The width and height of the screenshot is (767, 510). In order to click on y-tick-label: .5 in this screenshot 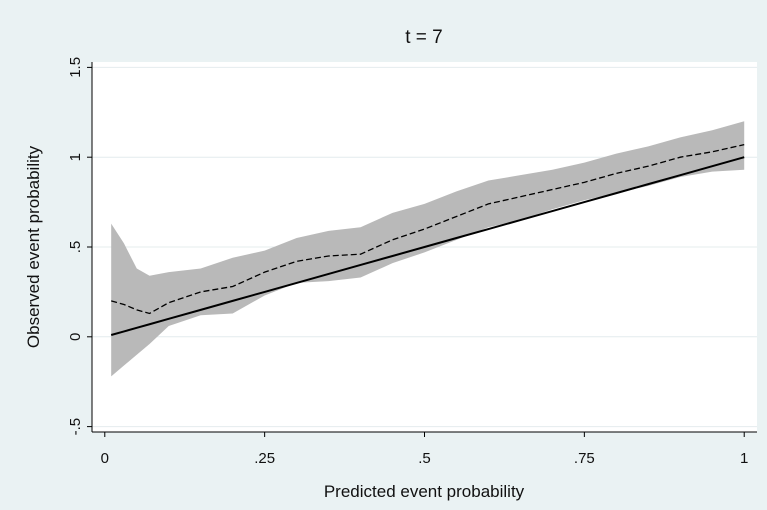, I will do `click(75, 247)`.